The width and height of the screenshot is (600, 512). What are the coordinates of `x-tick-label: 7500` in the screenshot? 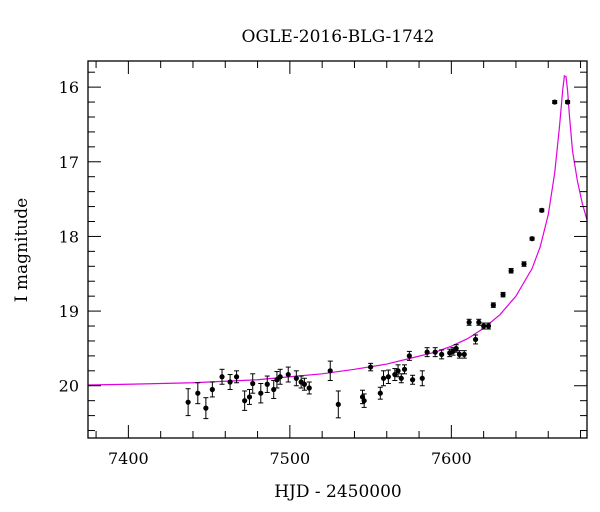 It's located at (290, 458).